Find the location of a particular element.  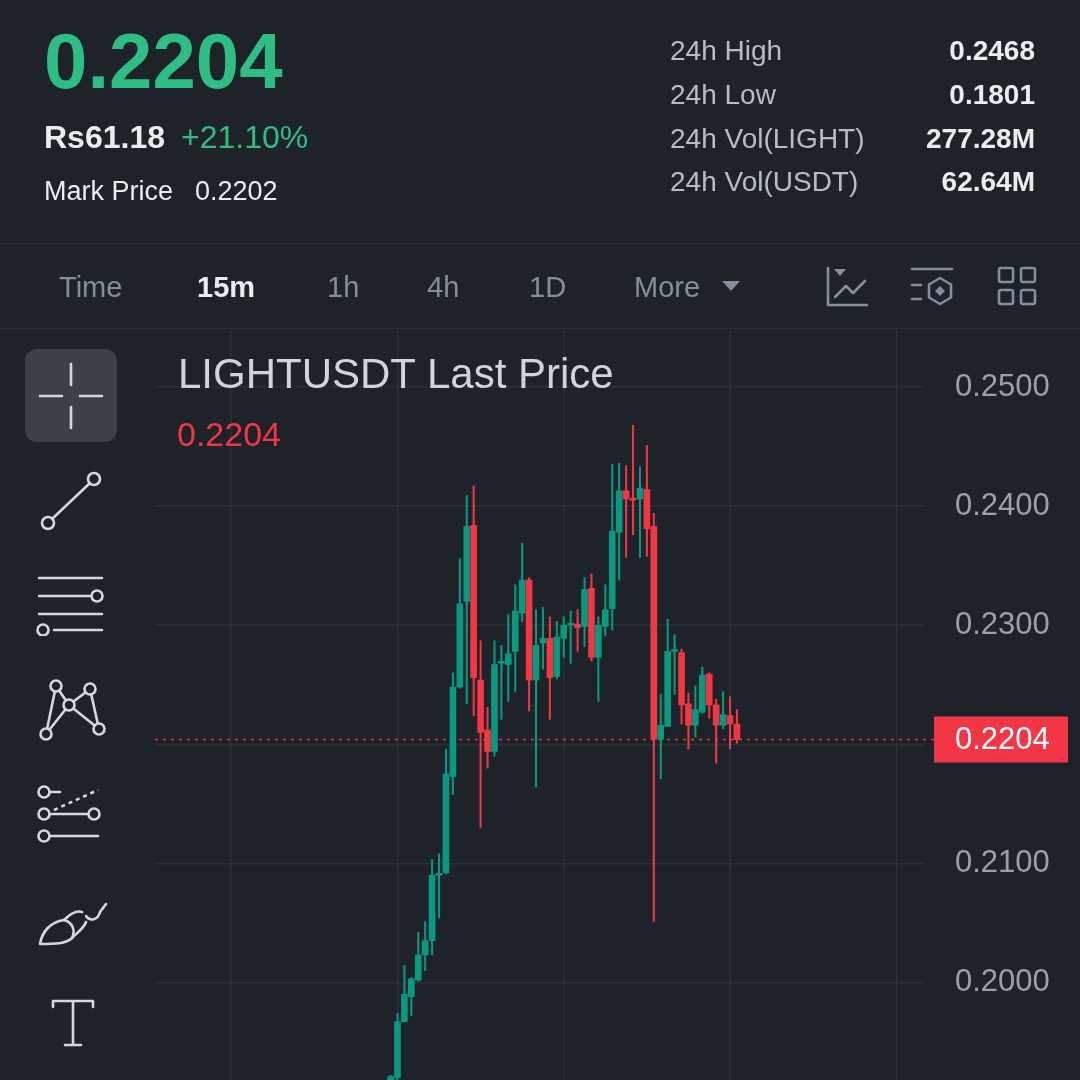

text: 1D is located at coordinates (548, 287).